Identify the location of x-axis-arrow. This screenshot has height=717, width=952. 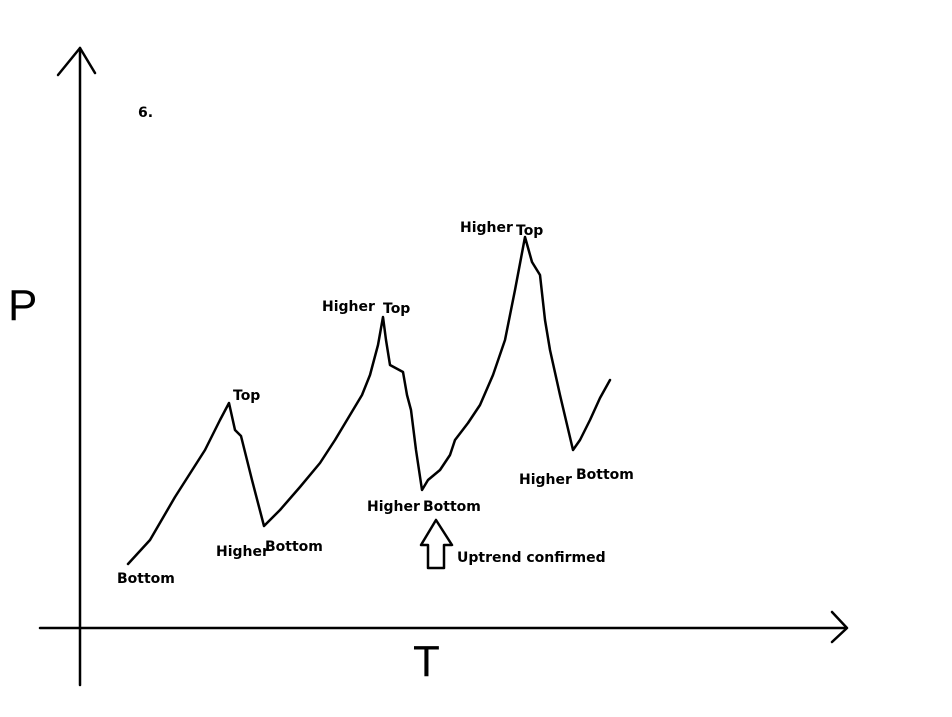
(839, 627).